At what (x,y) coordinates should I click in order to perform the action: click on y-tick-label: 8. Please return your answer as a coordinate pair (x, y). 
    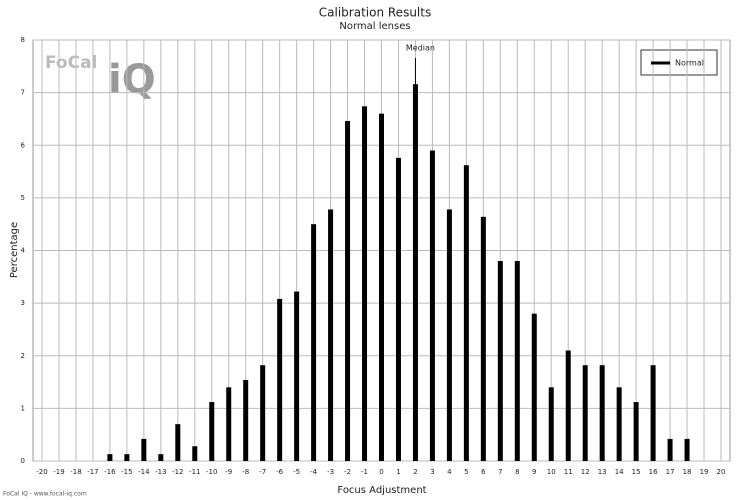
    Looking at the image, I should click on (23, 40).